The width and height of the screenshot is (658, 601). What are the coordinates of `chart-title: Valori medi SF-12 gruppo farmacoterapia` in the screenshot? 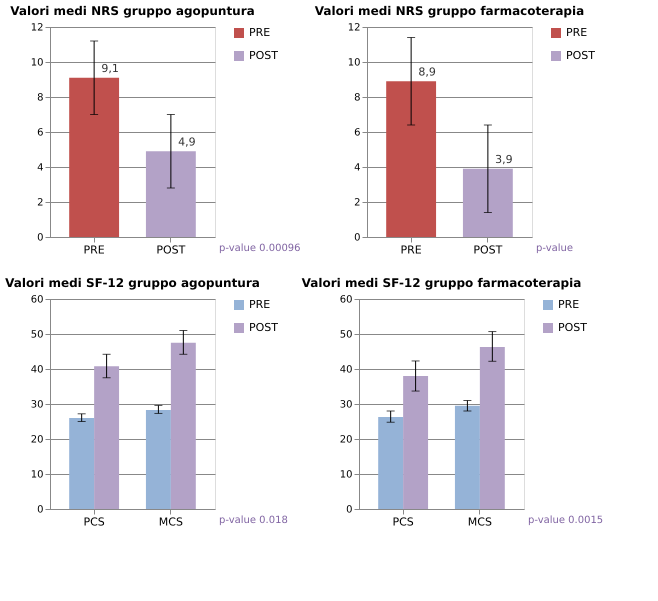 It's located at (442, 283).